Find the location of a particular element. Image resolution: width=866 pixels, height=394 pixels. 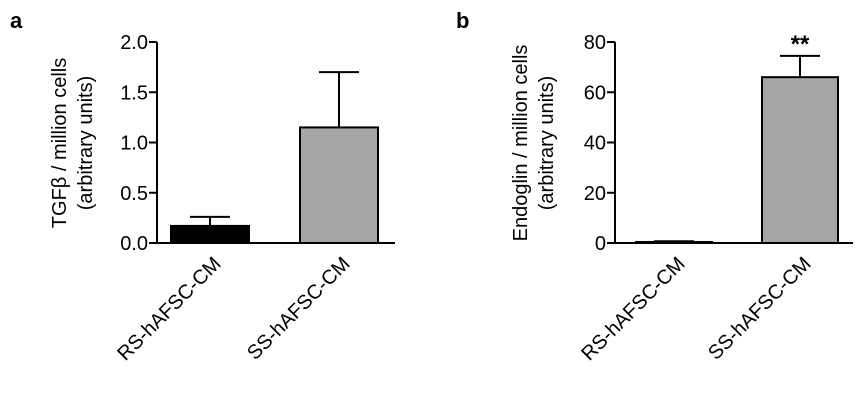

y-tick-label: 80 is located at coordinates (595, 43).